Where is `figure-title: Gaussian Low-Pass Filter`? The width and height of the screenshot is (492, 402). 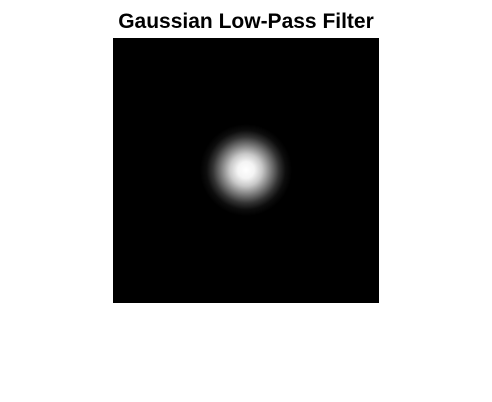 figure-title: Gaussian Low-Pass Filter is located at coordinates (246, 21).